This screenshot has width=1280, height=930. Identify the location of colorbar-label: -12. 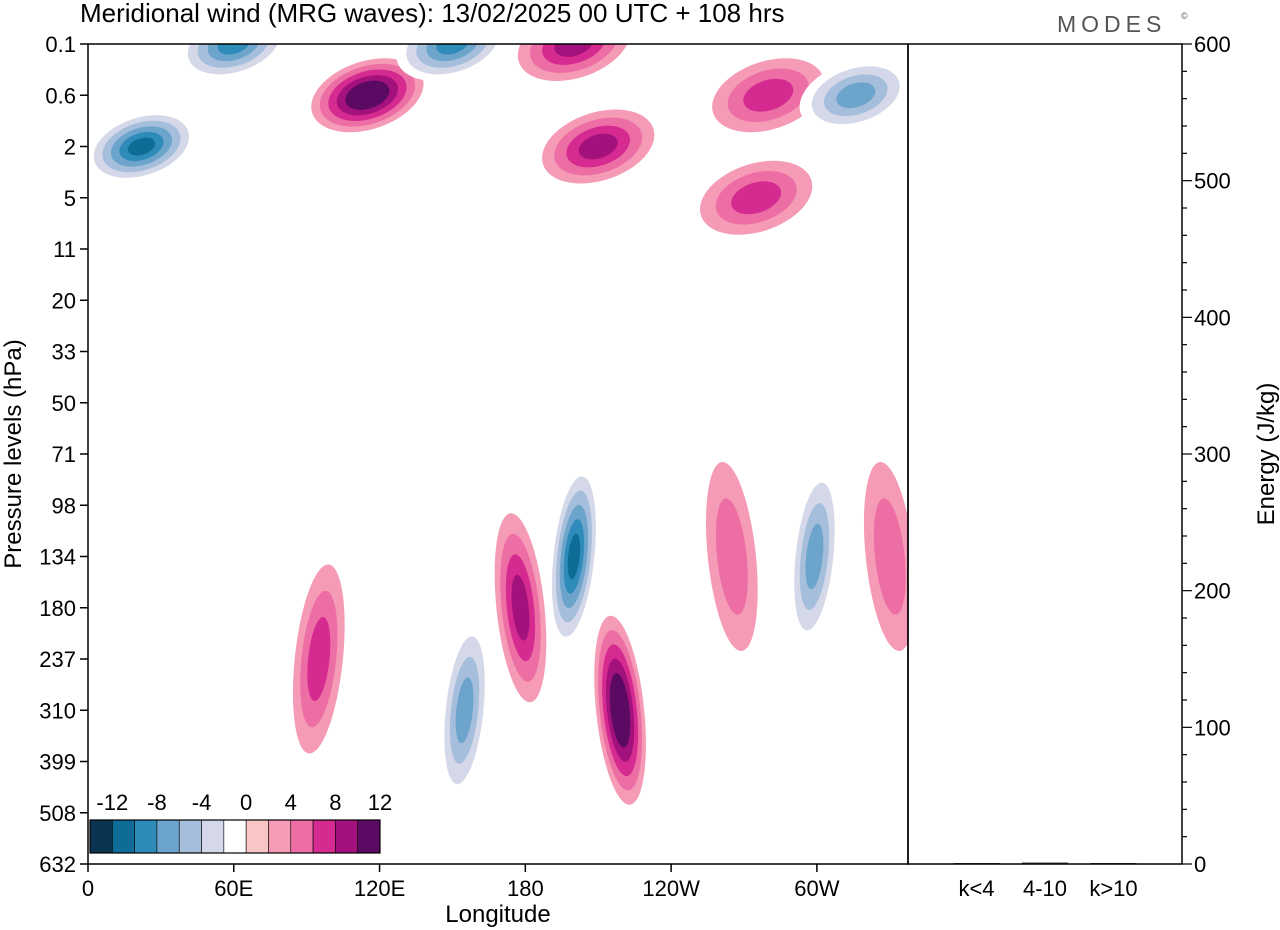
(112, 802).